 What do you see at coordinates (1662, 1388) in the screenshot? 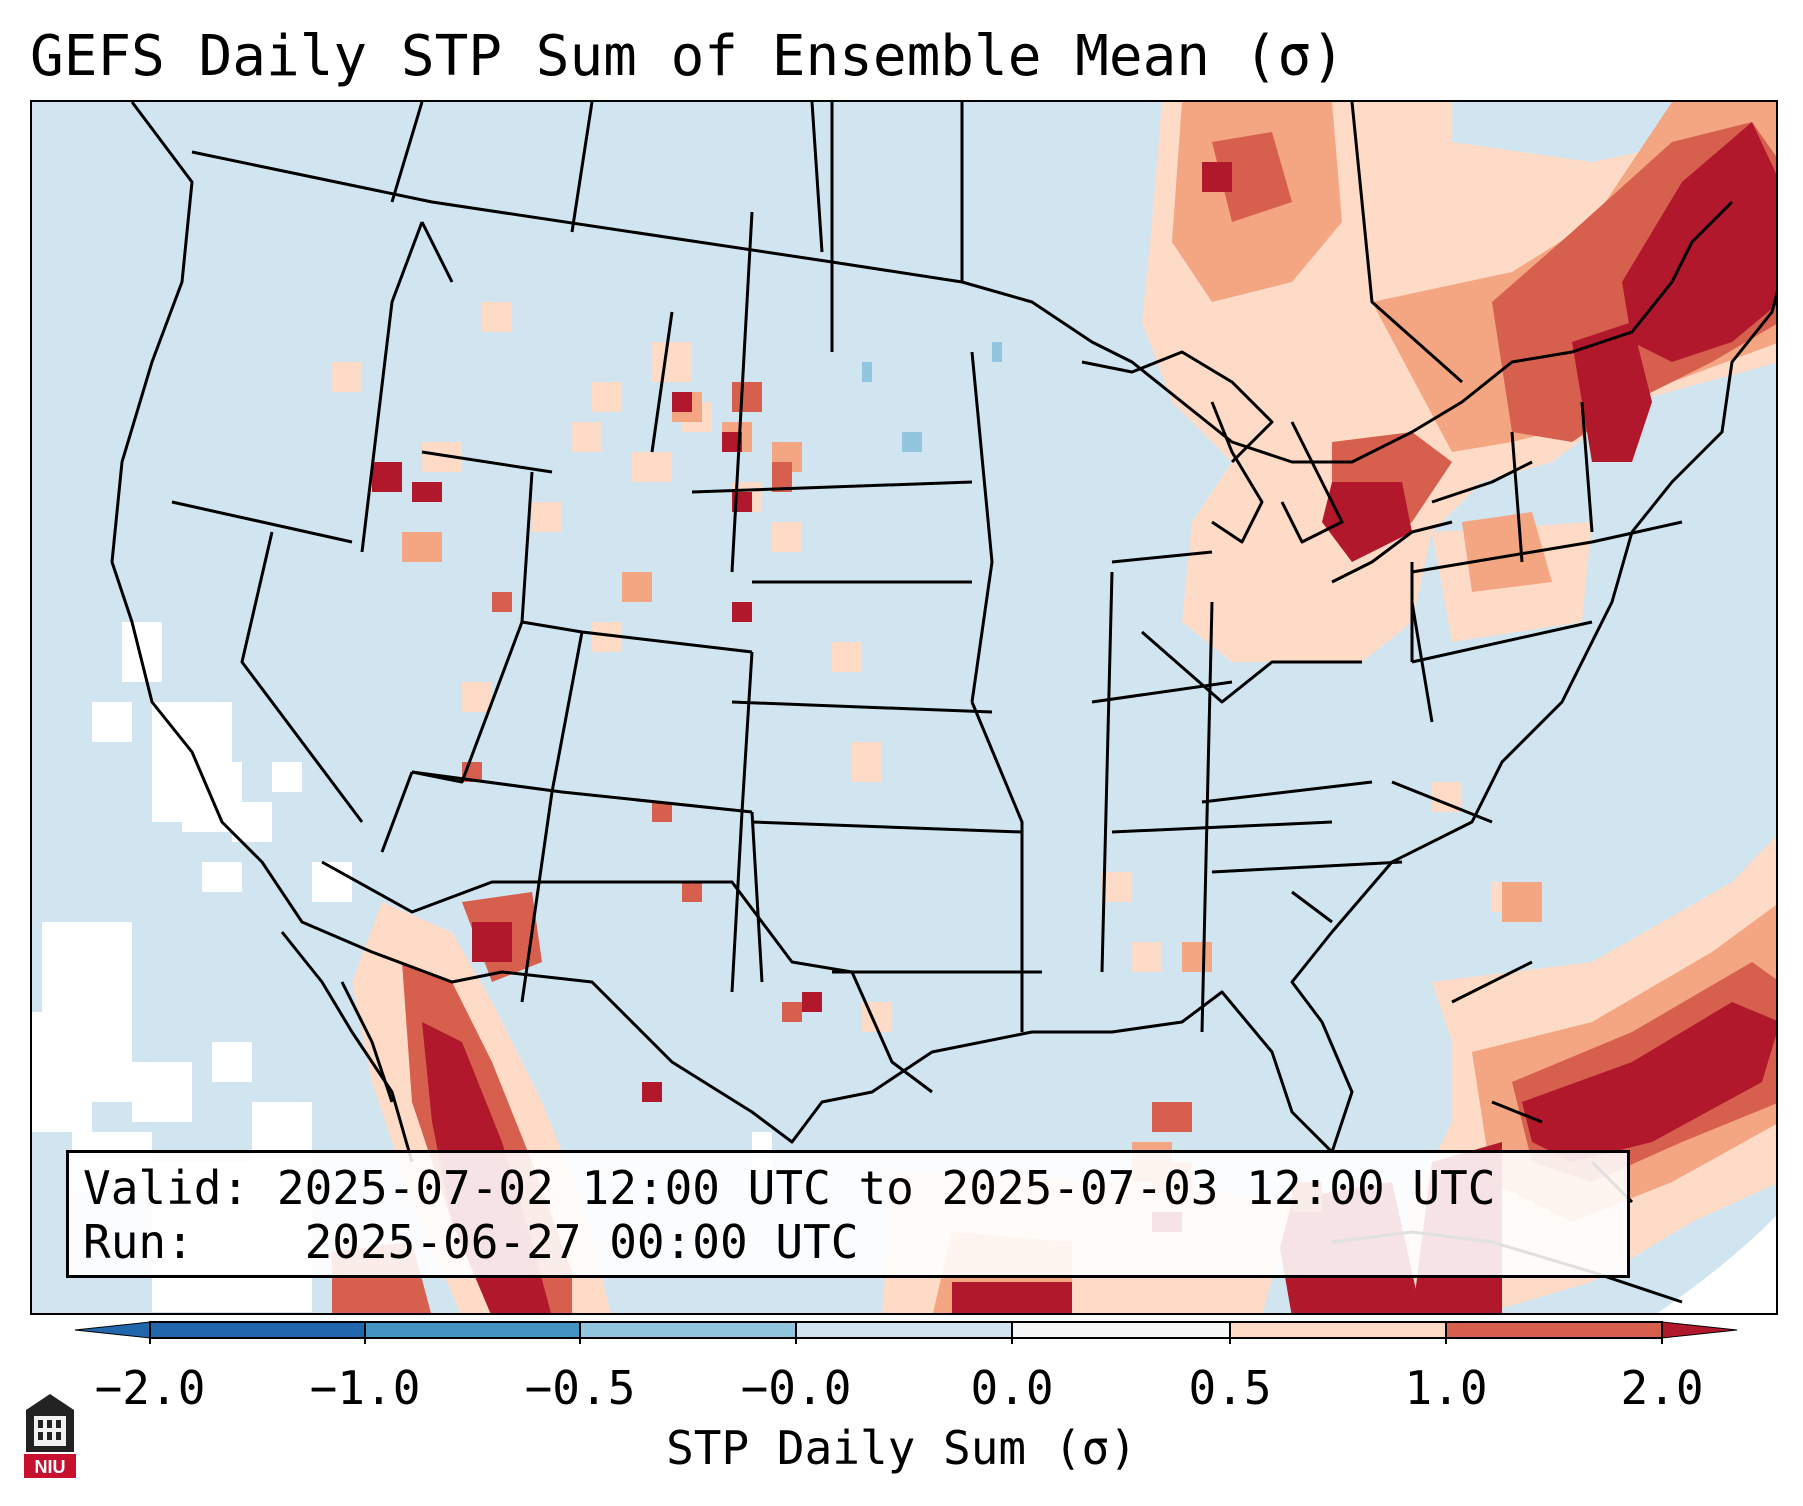
I see `colorbar-tick-label: 2.0` at bounding box center [1662, 1388].